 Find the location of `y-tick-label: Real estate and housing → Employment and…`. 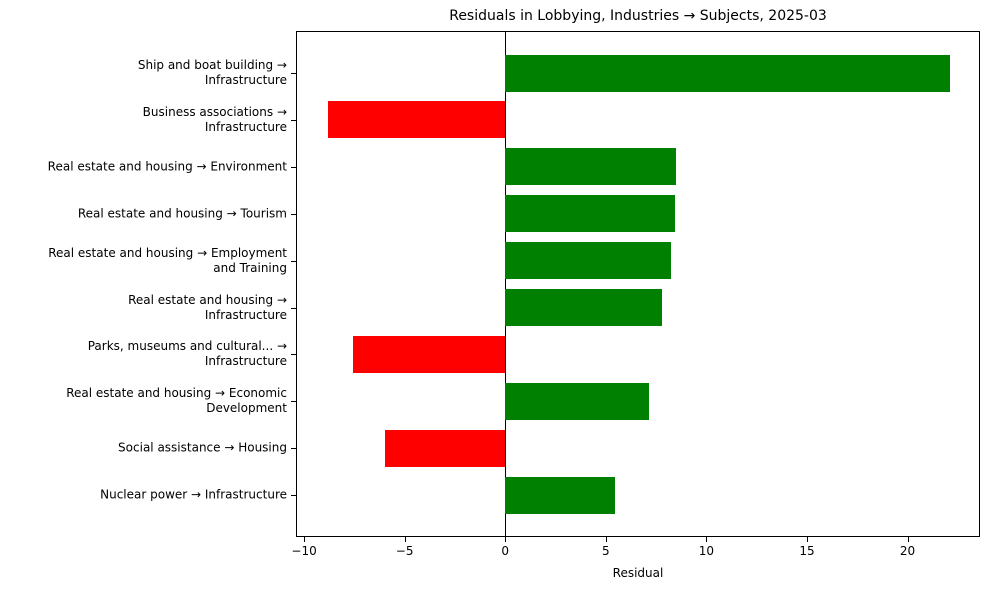

y-tick-label: Real estate and housing → Employment and… is located at coordinates (167, 260).